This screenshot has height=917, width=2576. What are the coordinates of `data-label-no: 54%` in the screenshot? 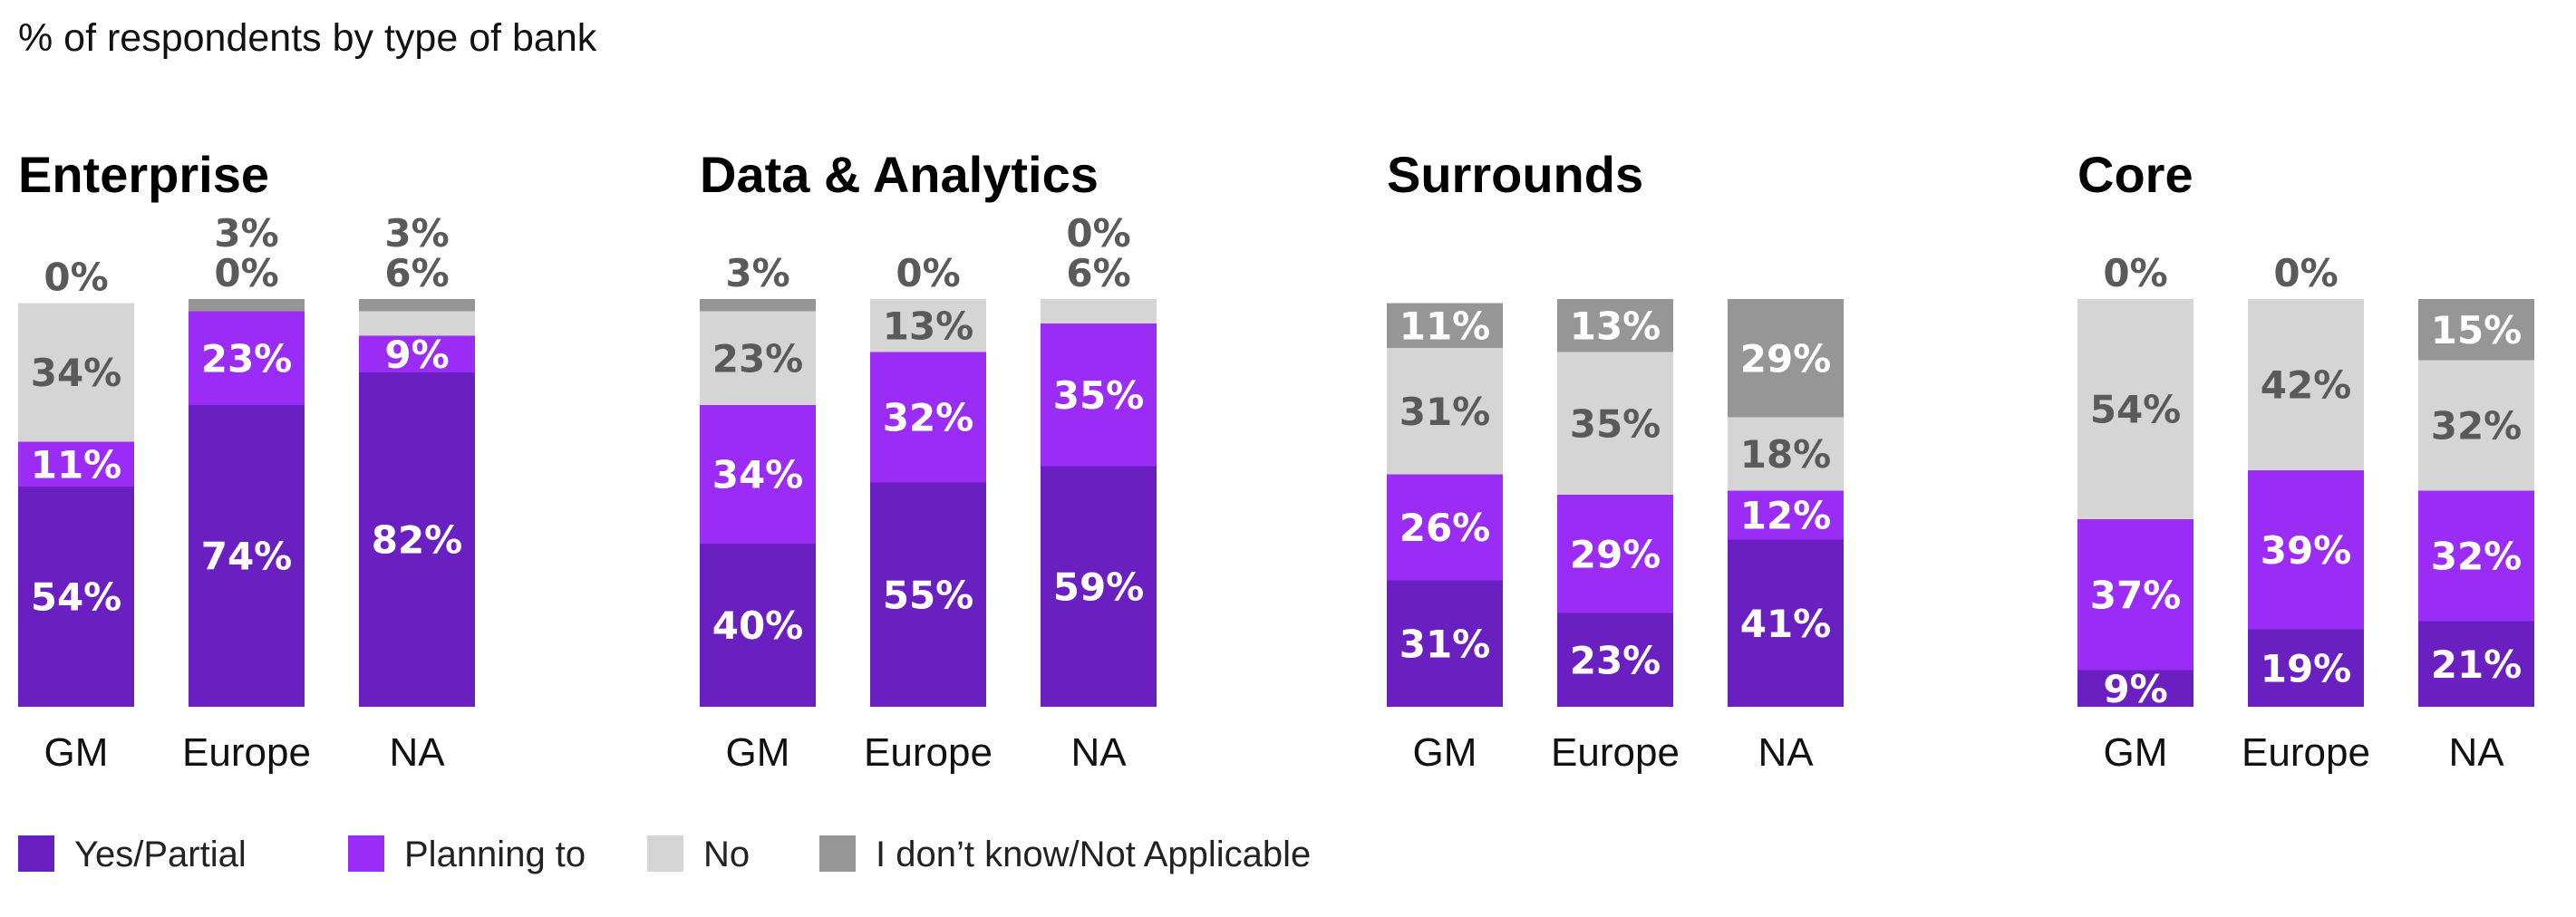 It's located at (2136, 410).